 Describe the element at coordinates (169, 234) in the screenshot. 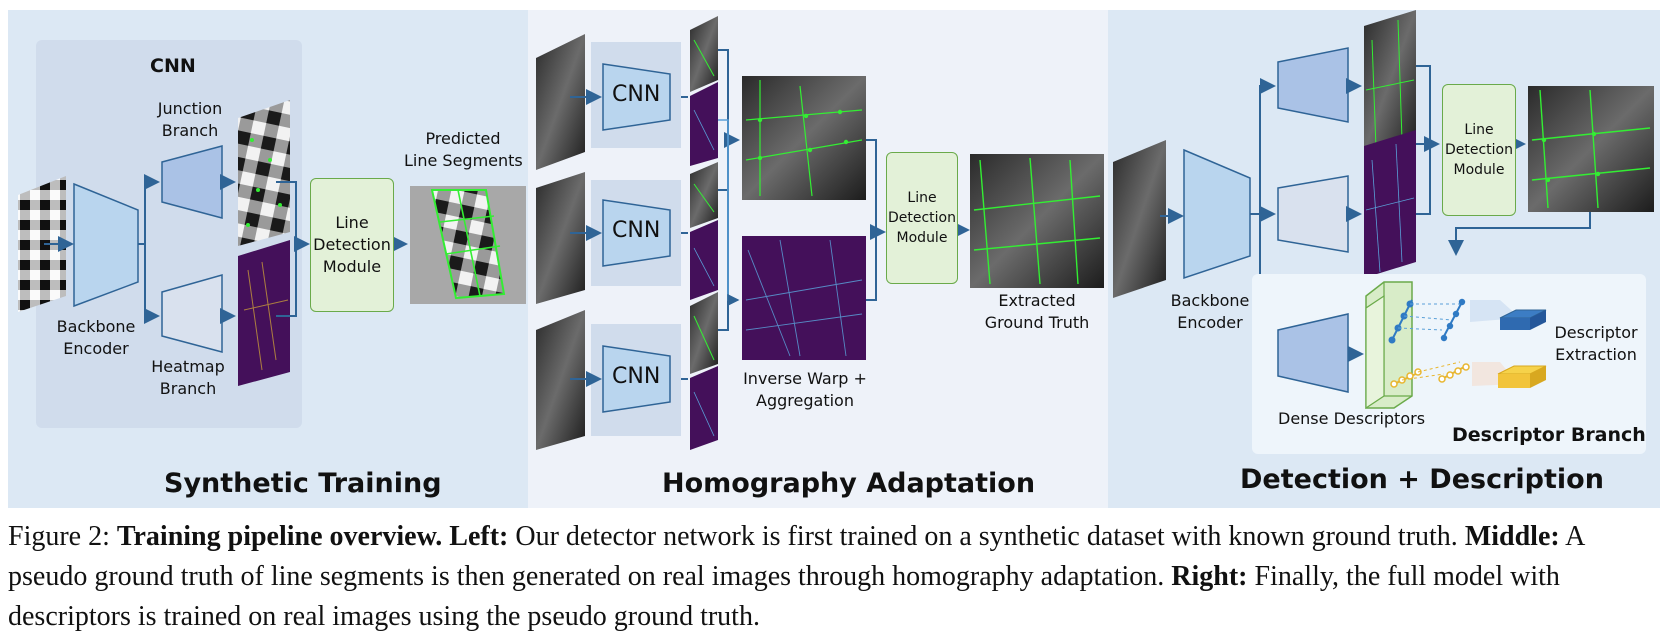

I see `cnn-container` at that location.